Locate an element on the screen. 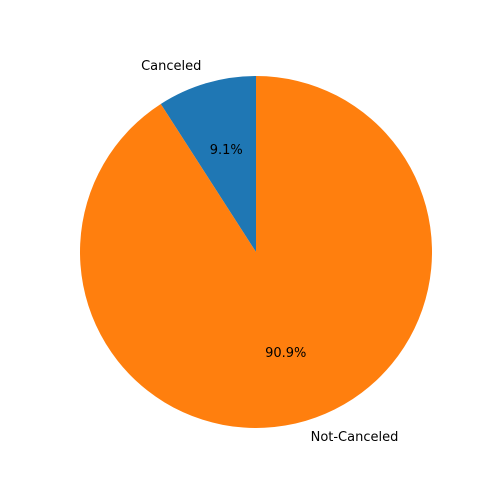  slice-category-label: Not-Canceled is located at coordinates (355, 437).